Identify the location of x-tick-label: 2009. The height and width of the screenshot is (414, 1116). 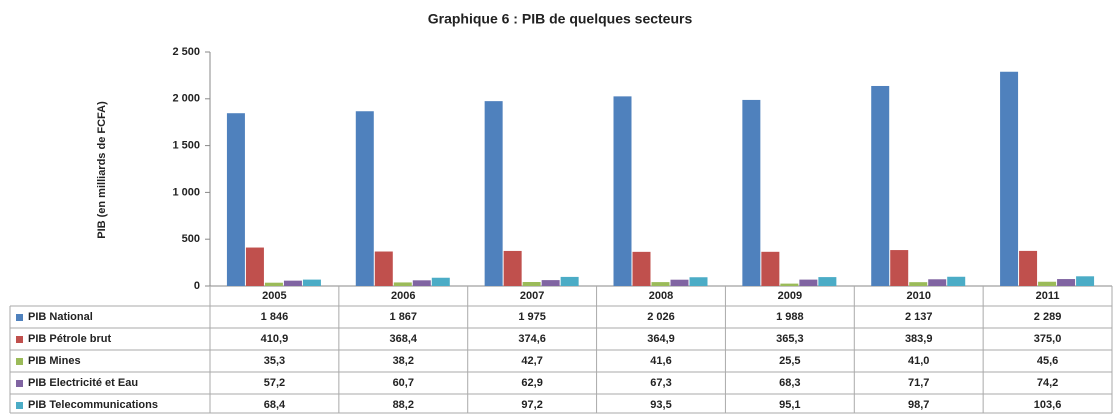
(790, 296).